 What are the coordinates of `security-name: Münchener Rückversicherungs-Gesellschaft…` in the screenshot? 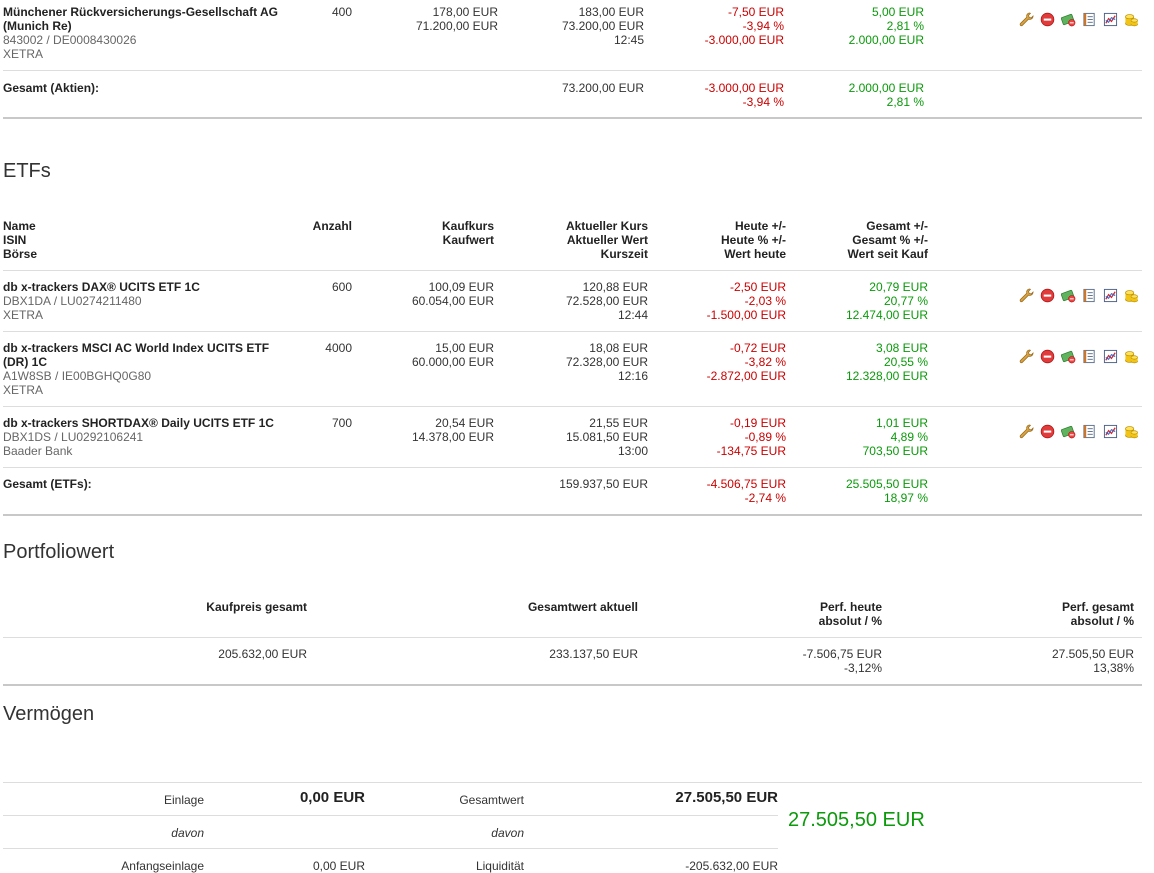 It's located at (140, 12).